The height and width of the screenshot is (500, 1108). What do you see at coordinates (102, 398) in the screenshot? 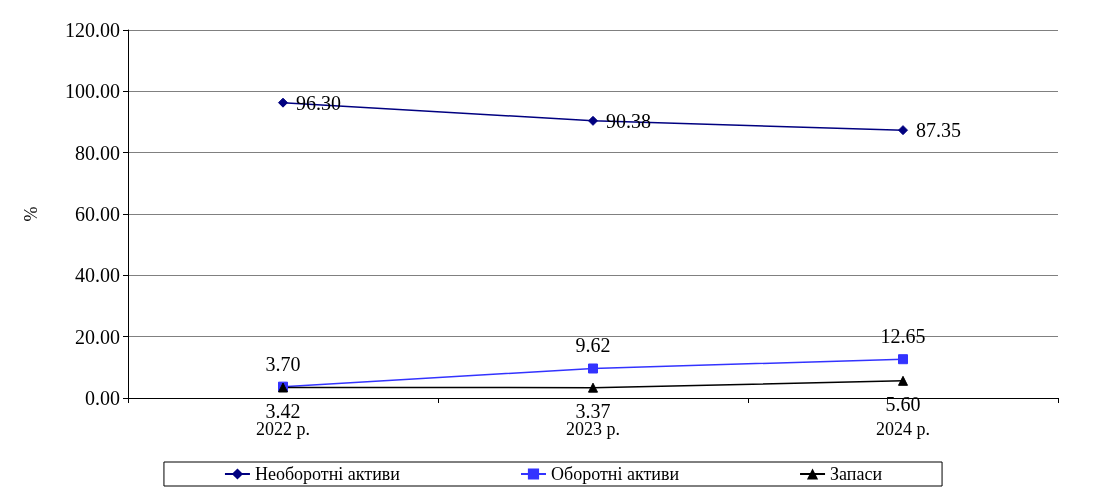
I see `y-tick-label: 0.00` at bounding box center [102, 398].